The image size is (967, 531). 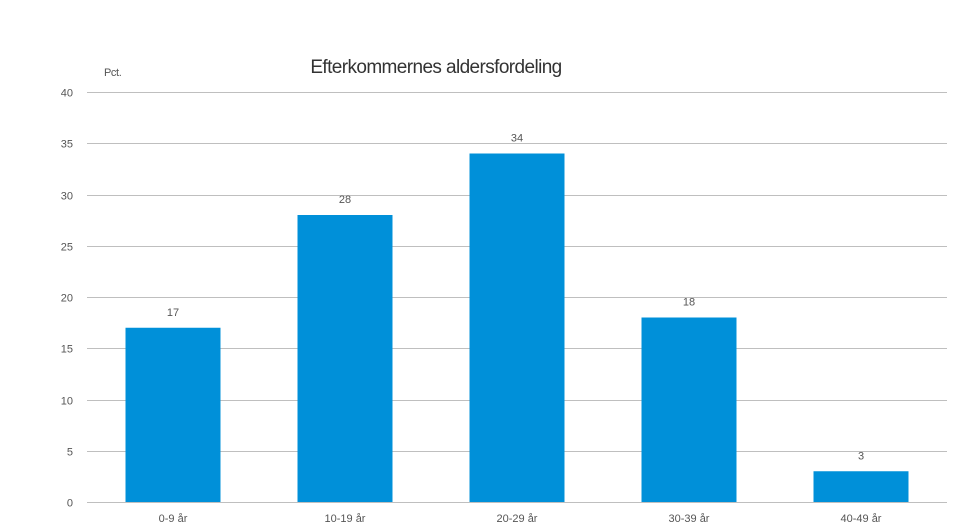 I want to click on x-axis-categories: 0-9 år 10-19 år 20-29 år 30-39 år 40-49 år, so click(x=520, y=519).